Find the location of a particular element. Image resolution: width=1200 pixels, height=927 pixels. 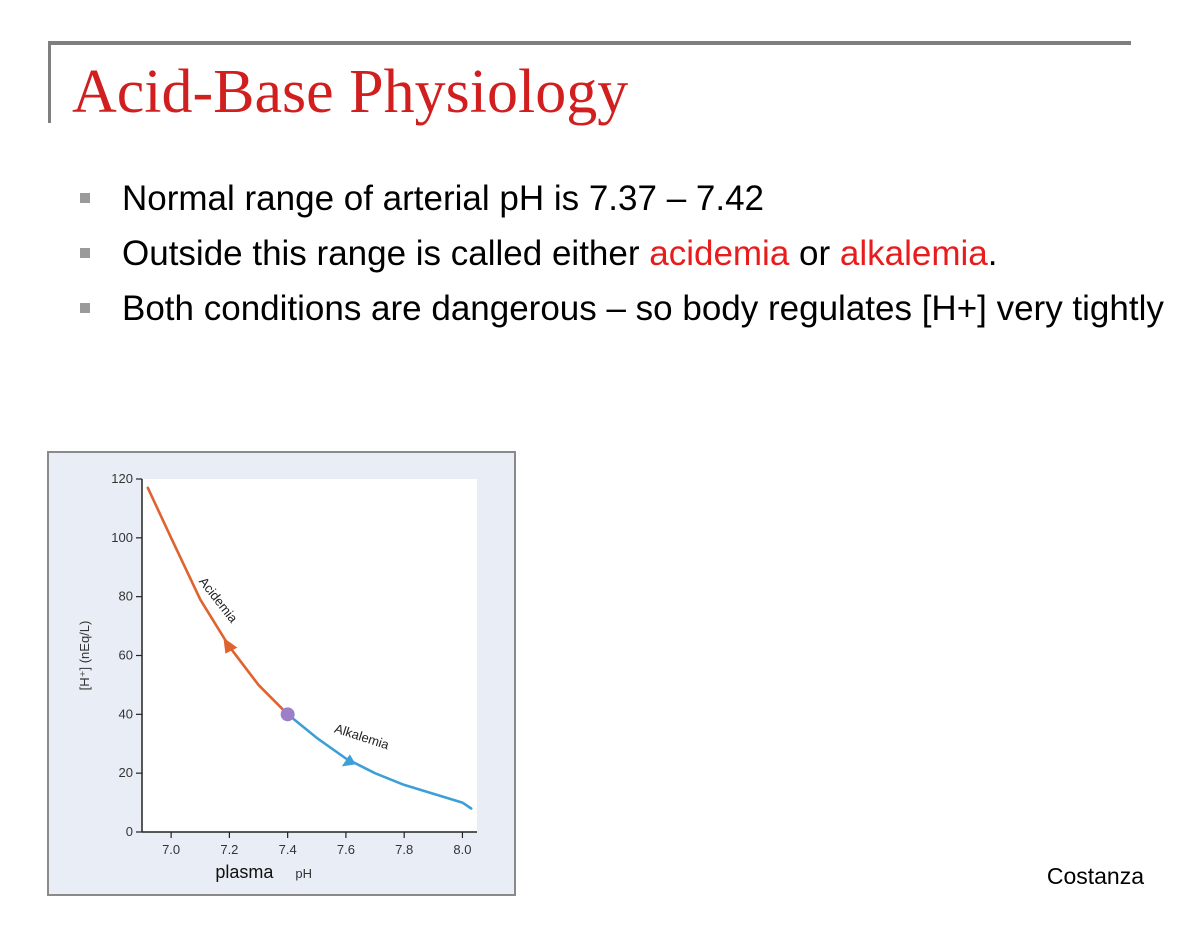

x-tick-label: 7.2 is located at coordinates (229, 849).